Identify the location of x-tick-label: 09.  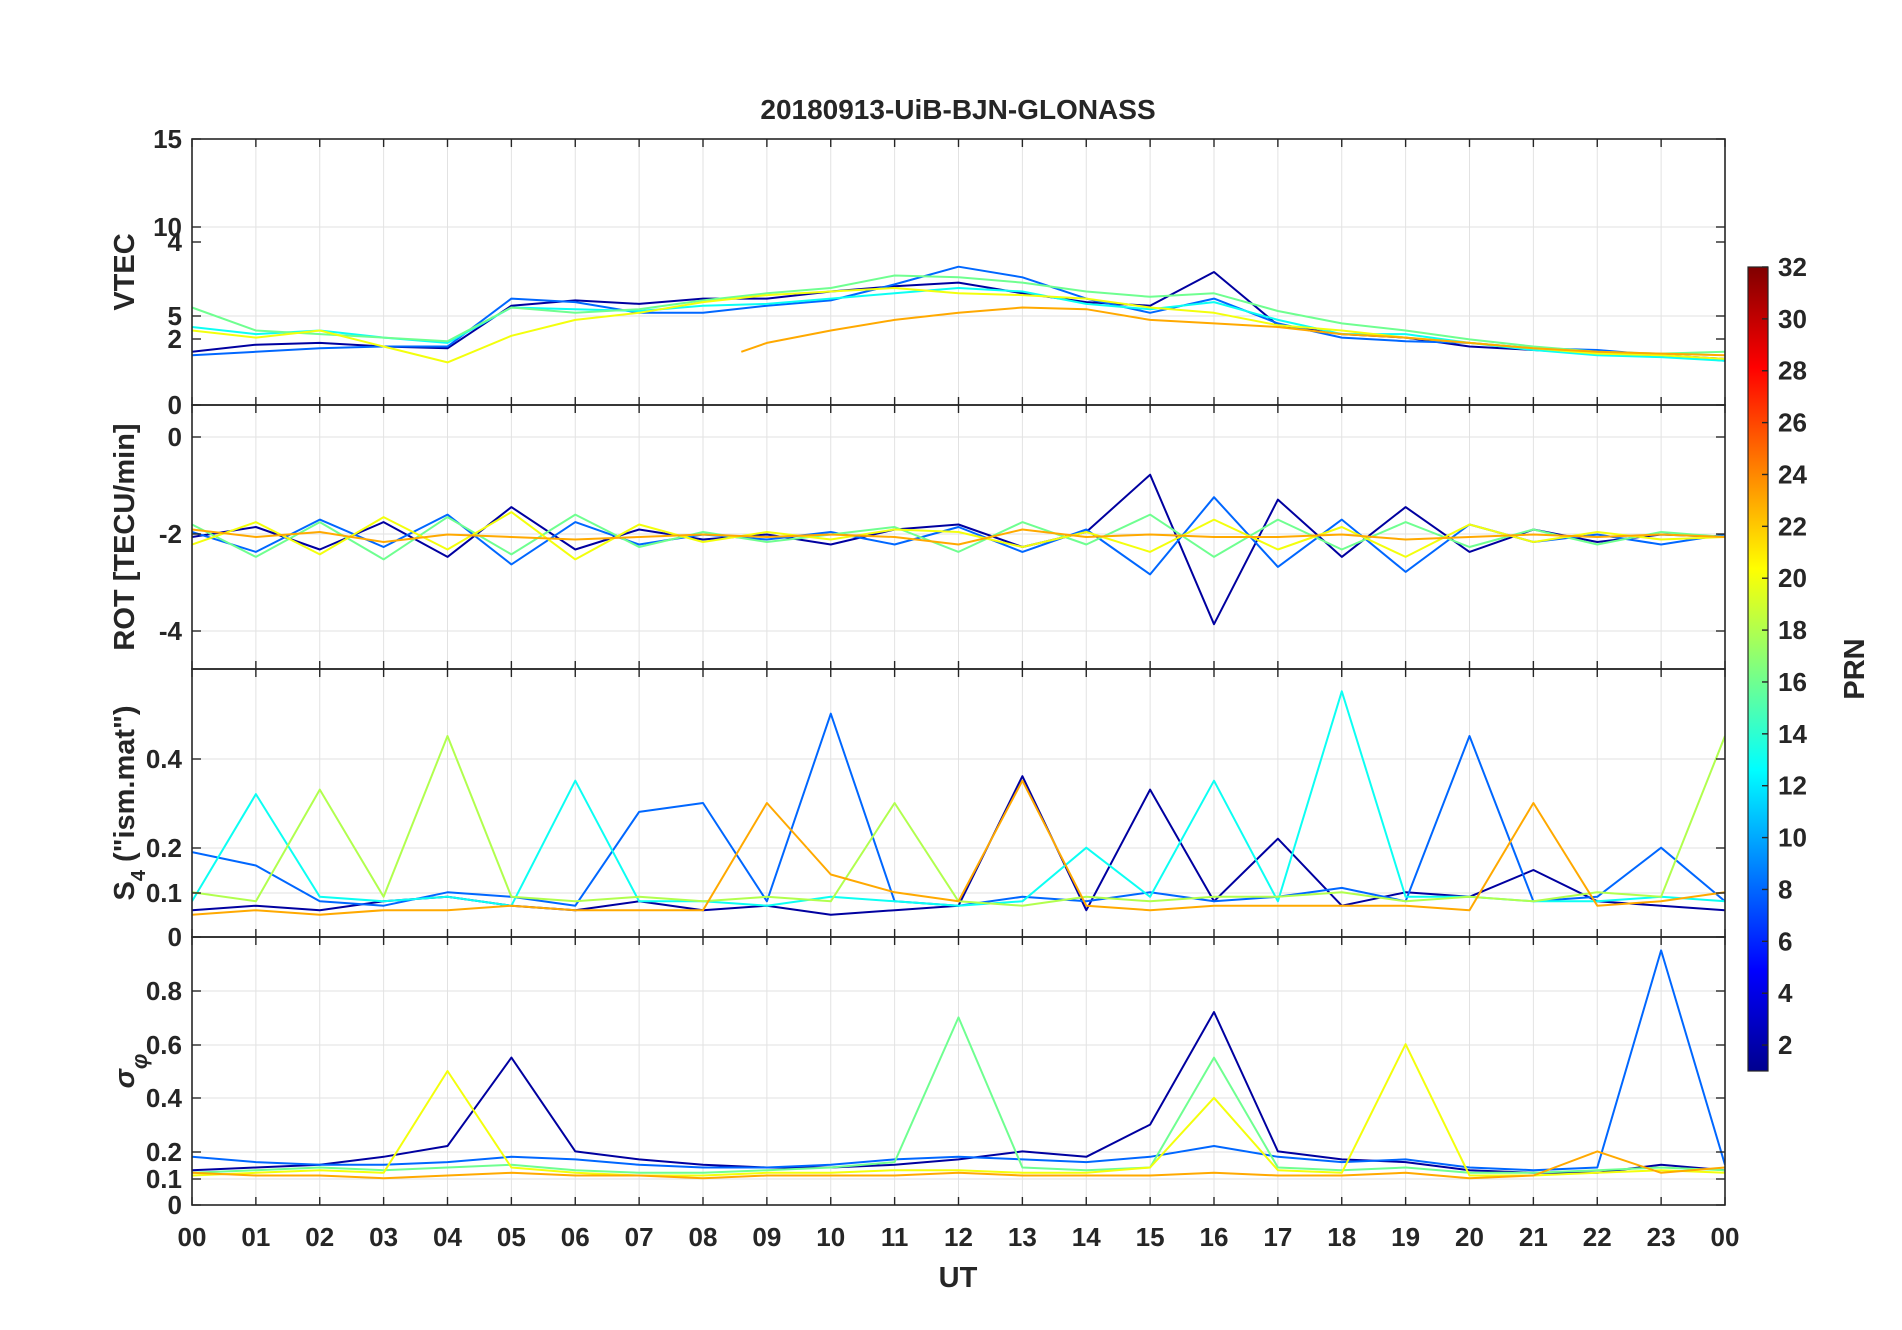
(766, 1237).